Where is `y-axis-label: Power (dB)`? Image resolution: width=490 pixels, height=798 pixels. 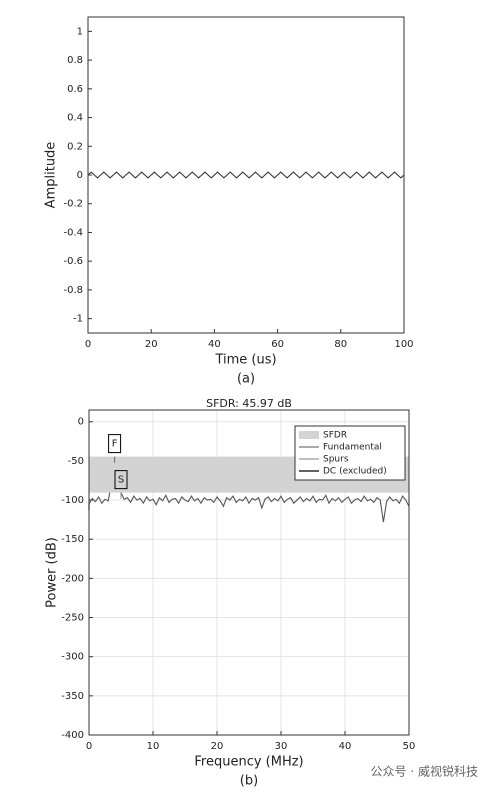
y-axis-label: Power (dB) is located at coordinates (52, 572).